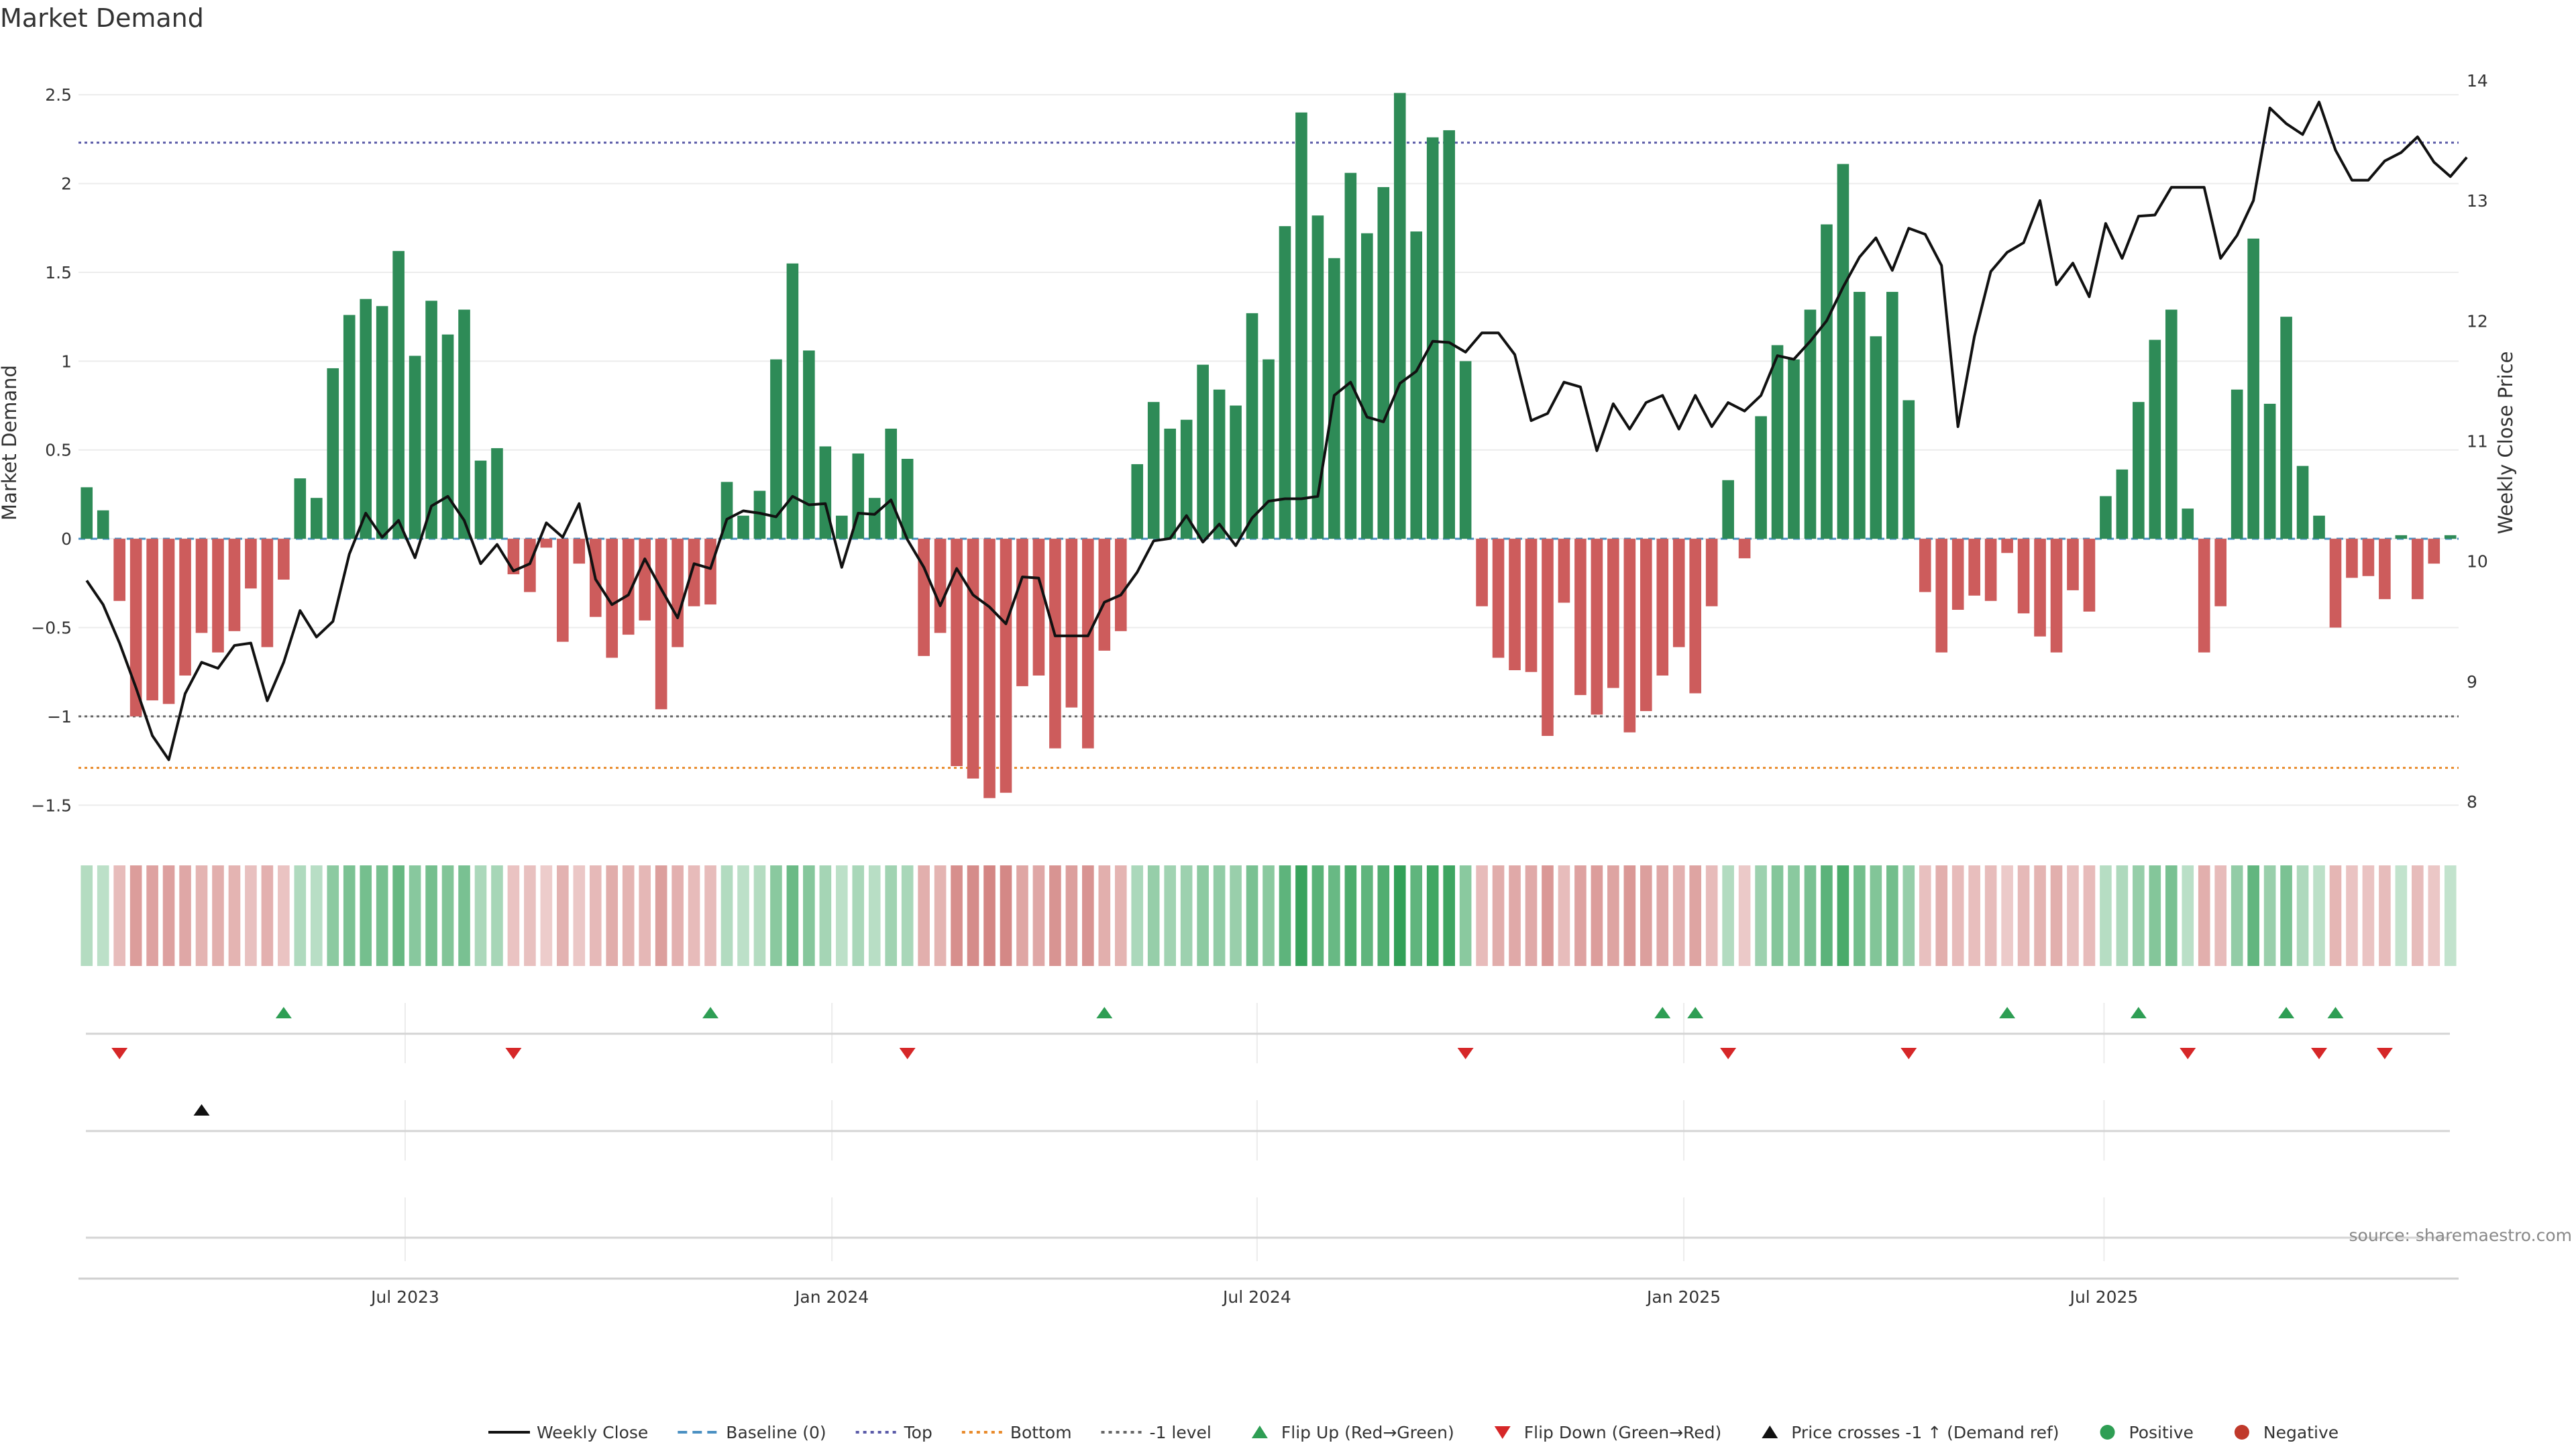  I want to click on legend-item: -1 level, so click(1156, 1432).